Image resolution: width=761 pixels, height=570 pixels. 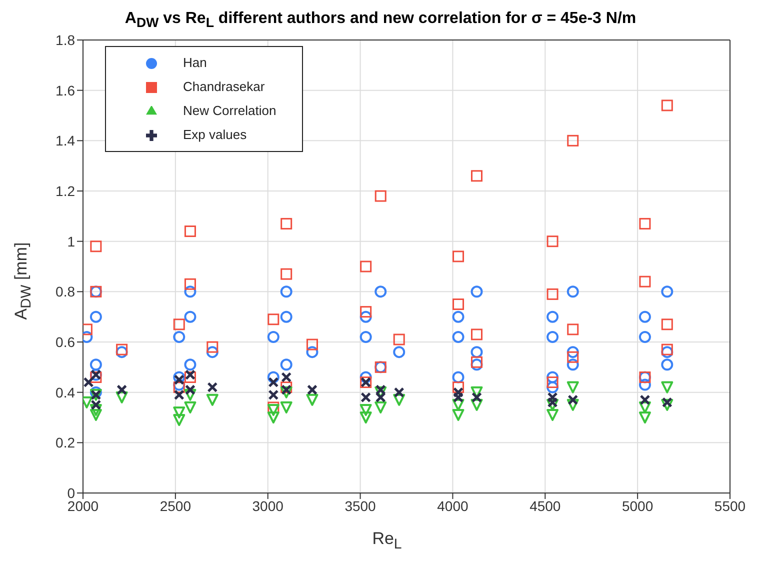 What do you see at coordinates (360, 506) in the screenshot?
I see `x-tick-label: 3500` at bounding box center [360, 506].